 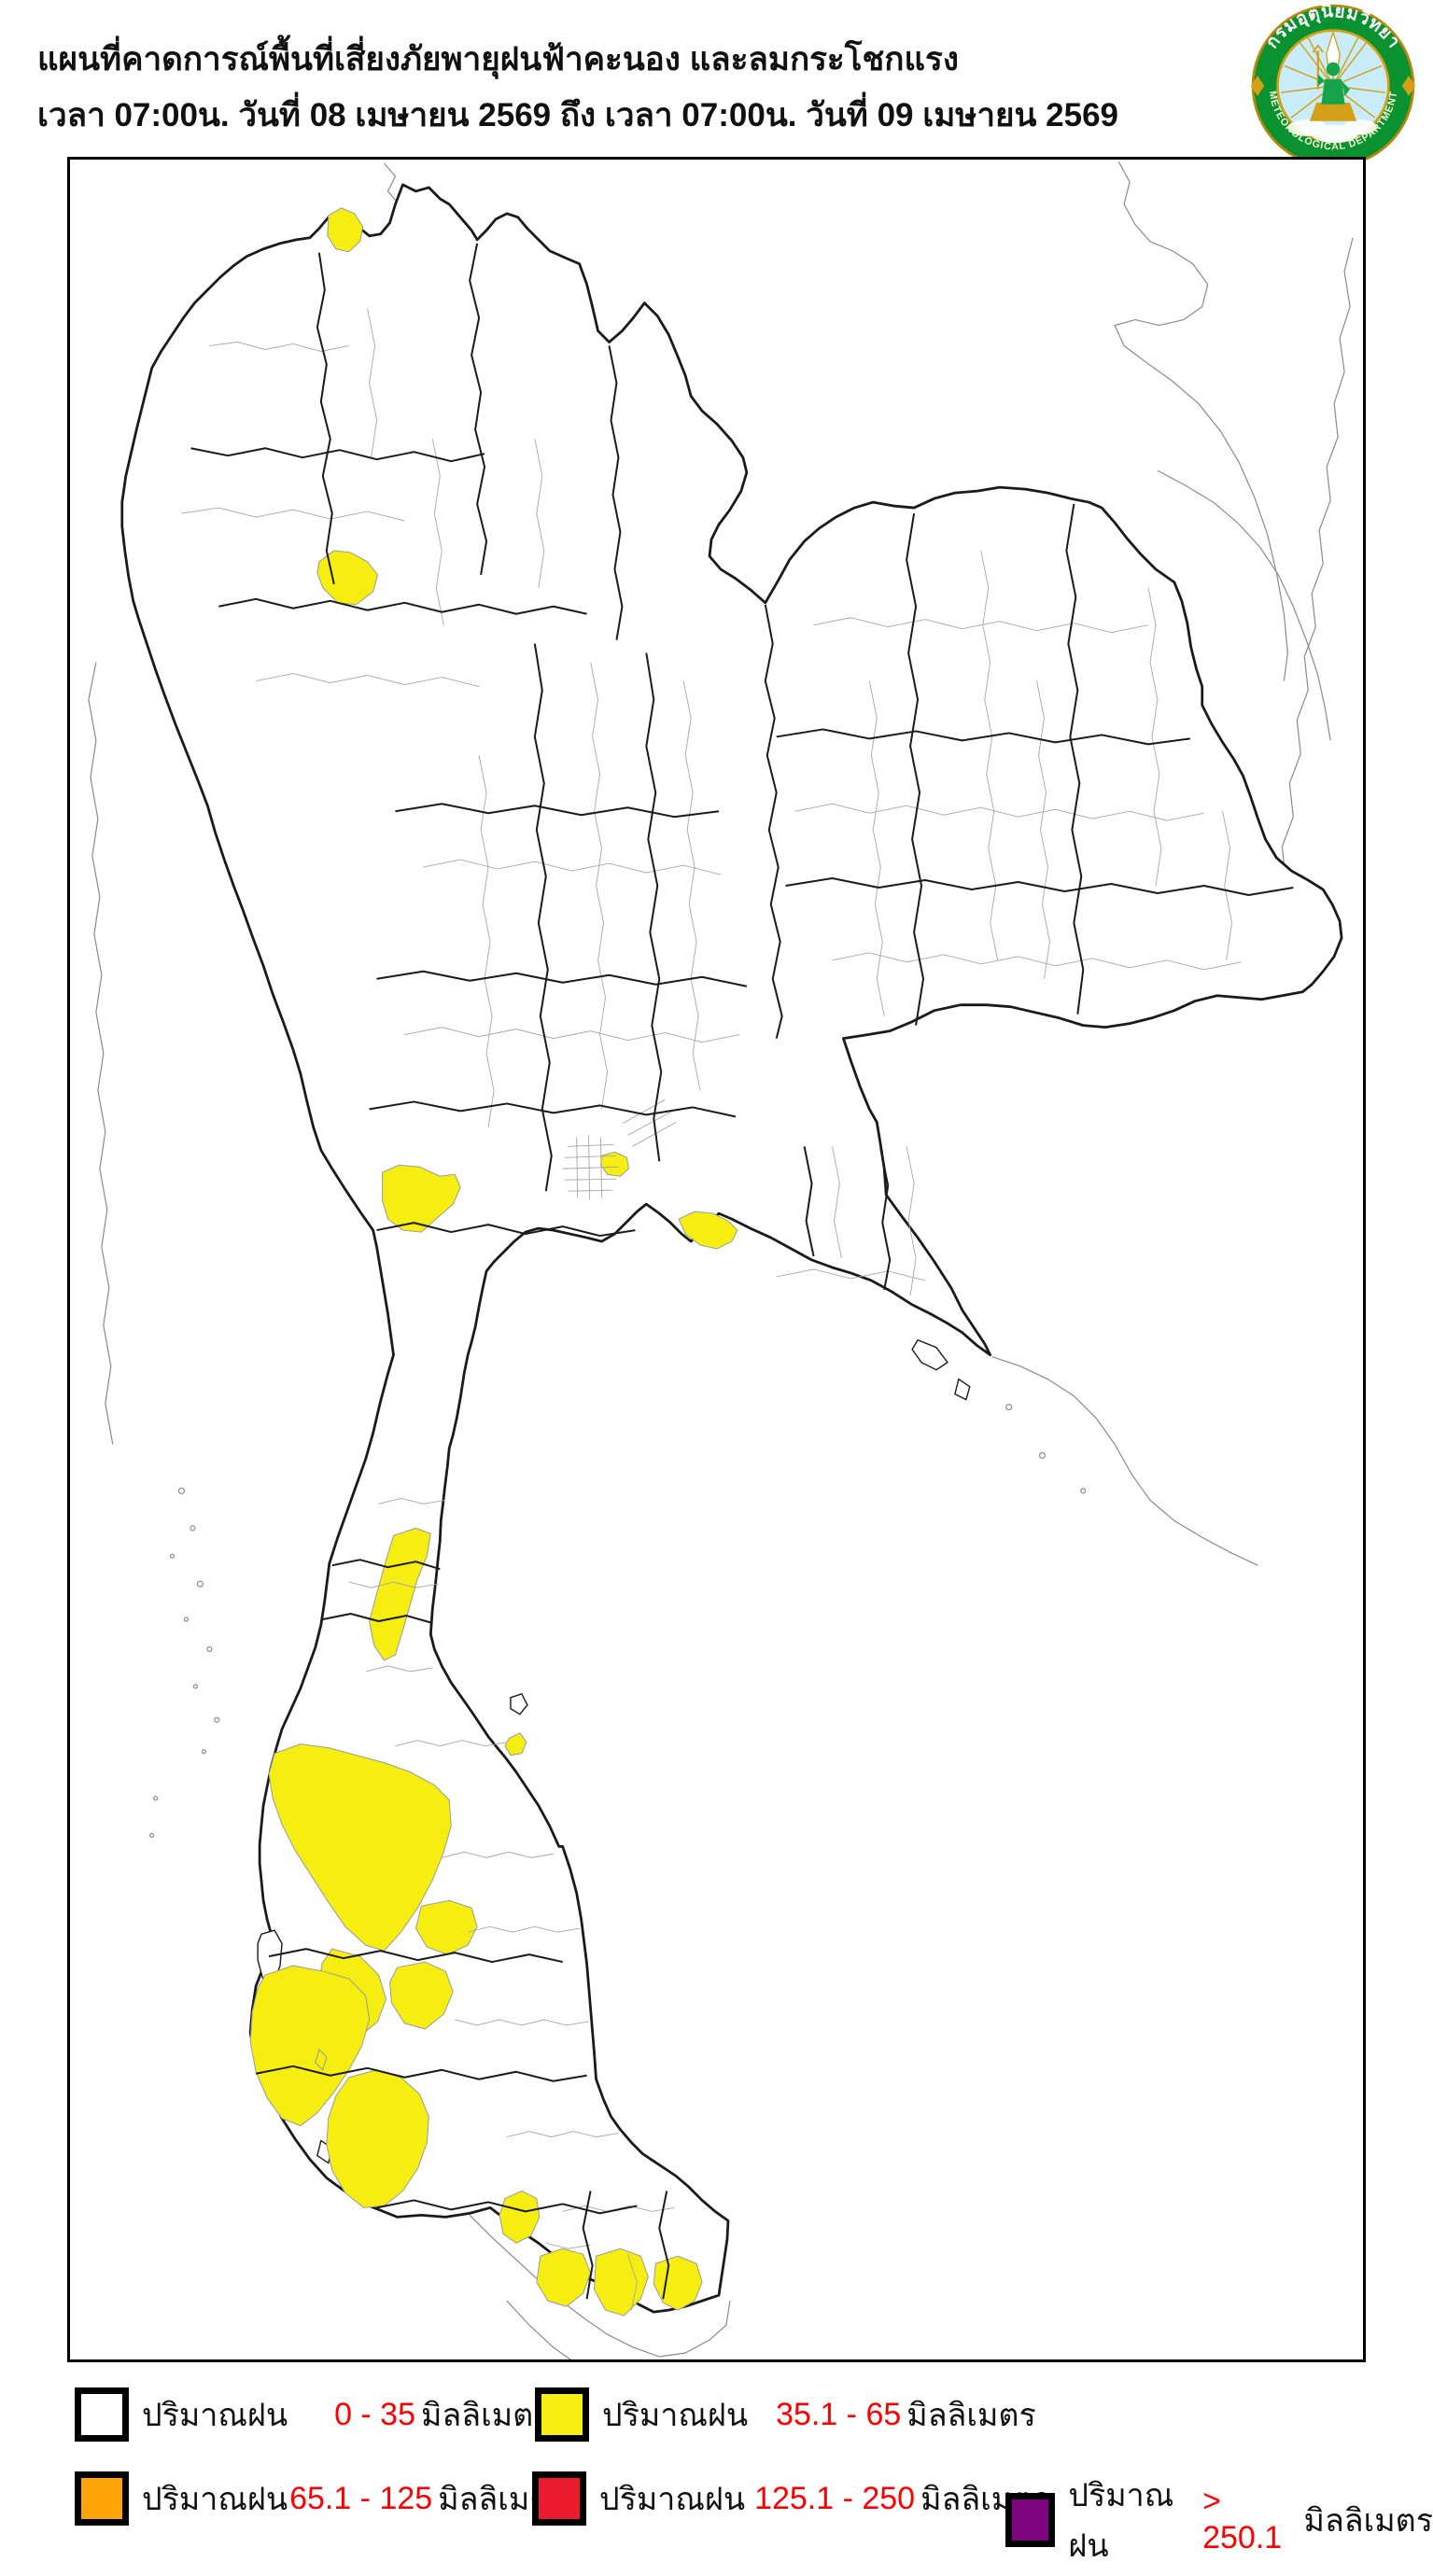 What do you see at coordinates (835, 2498) in the screenshot?
I see `legend-range: 125.1 - 250` at bounding box center [835, 2498].